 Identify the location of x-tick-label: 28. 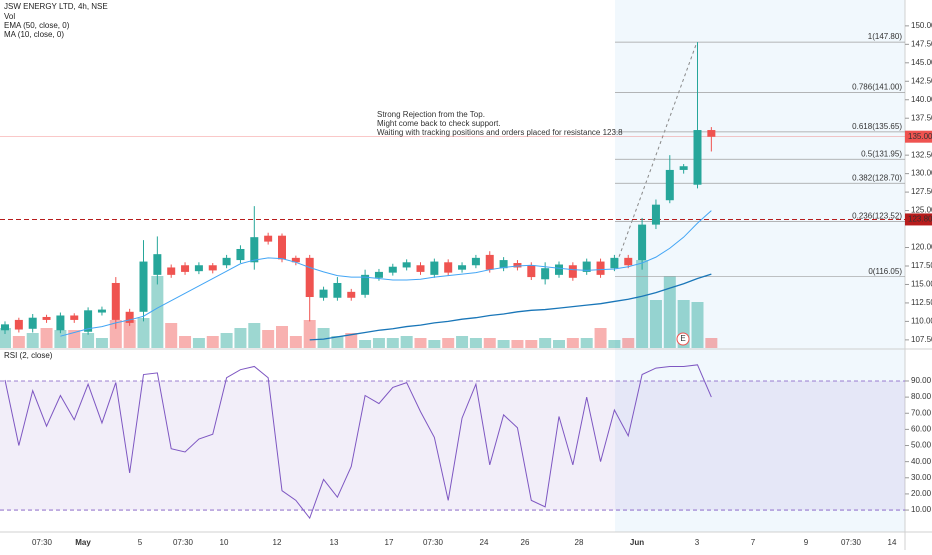
(579, 542).